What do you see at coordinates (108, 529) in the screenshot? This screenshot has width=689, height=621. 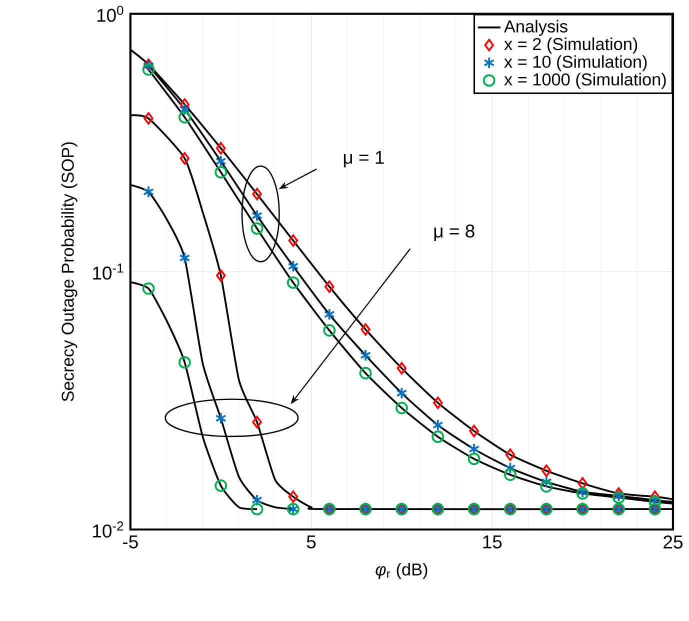 I see `y-tick-label: 10$^{-2}$` at bounding box center [108, 529].